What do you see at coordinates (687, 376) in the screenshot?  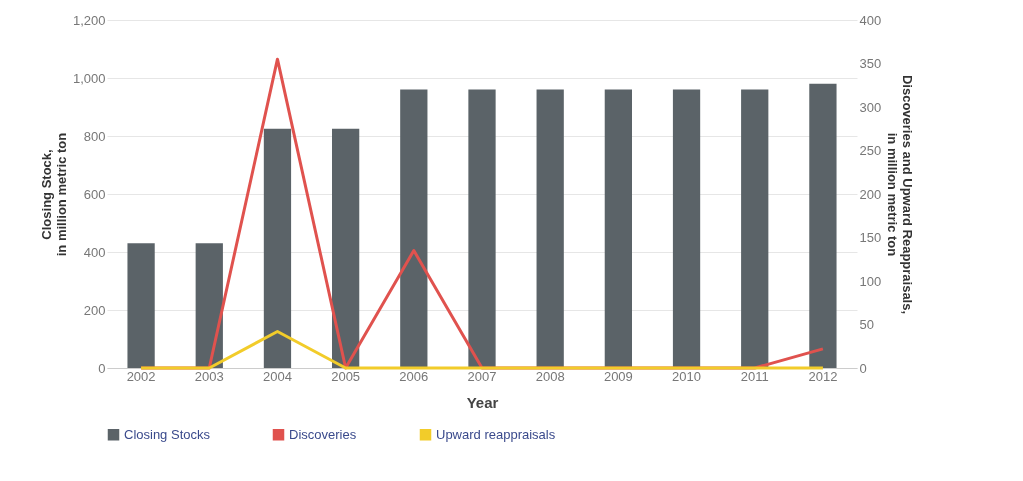 I see `x-tick-label: 2010` at bounding box center [687, 376].